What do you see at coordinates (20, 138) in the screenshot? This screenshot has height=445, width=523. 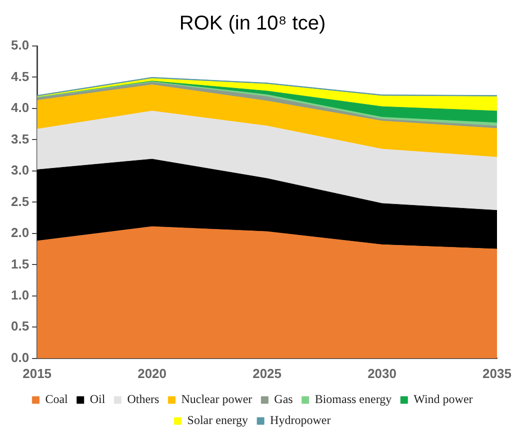 I see `y-tick-label: 3.5` at bounding box center [20, 138].